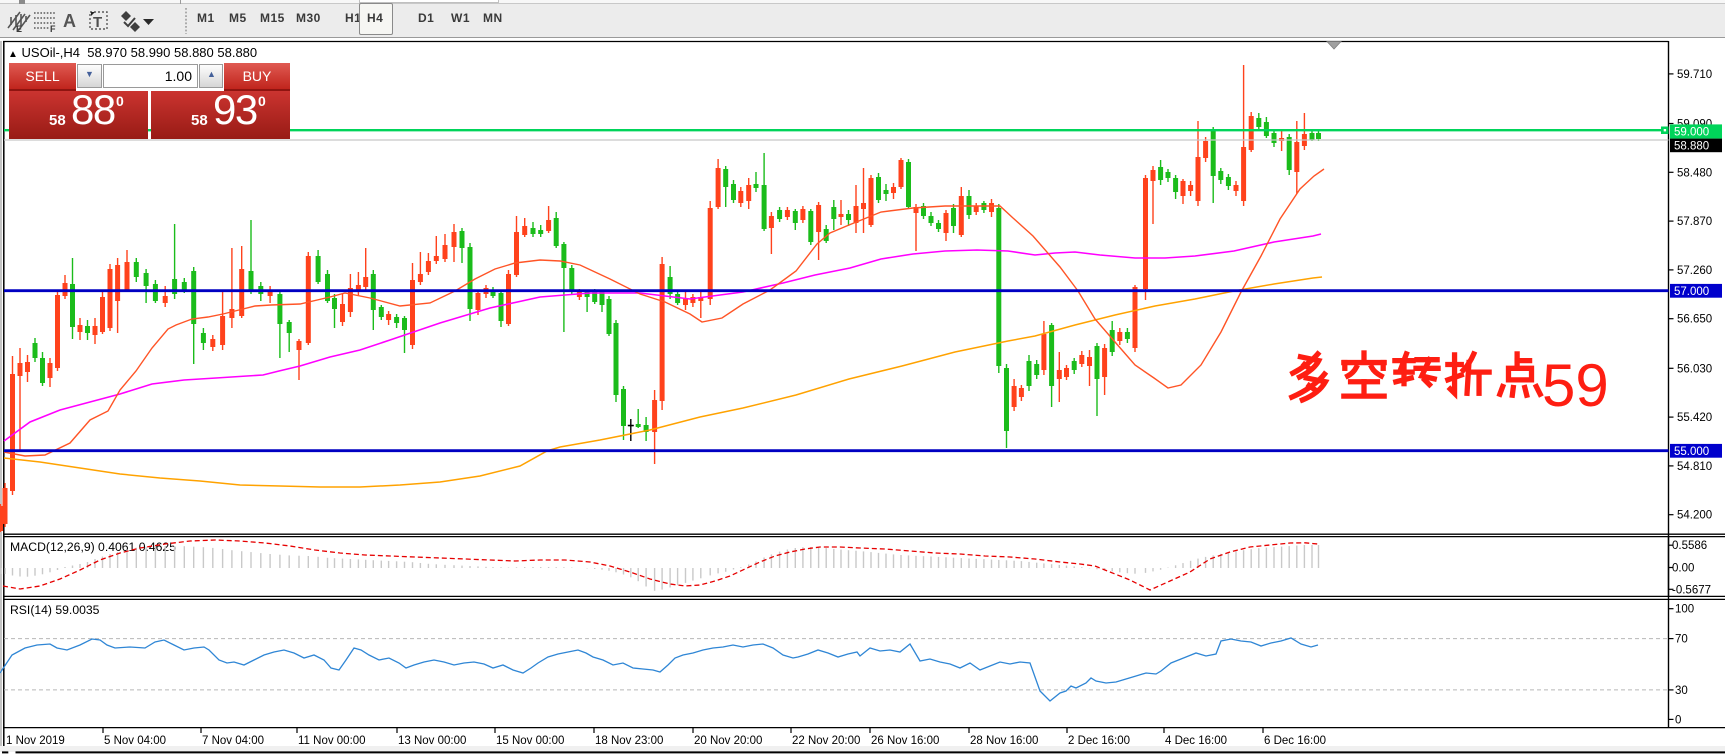 This screenshot has height=754, width=1725. Describe the element at coordinates (1678, 720) in the screenshot. I see `svg-text: 0` at that location.